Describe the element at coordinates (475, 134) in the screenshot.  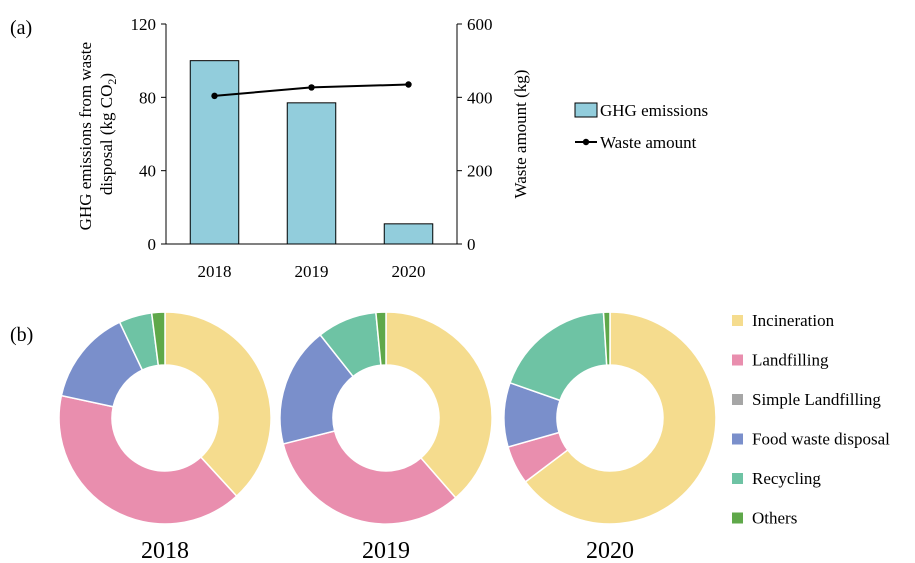
I see `right-y-ticks: 0 200 400 600` at that location.